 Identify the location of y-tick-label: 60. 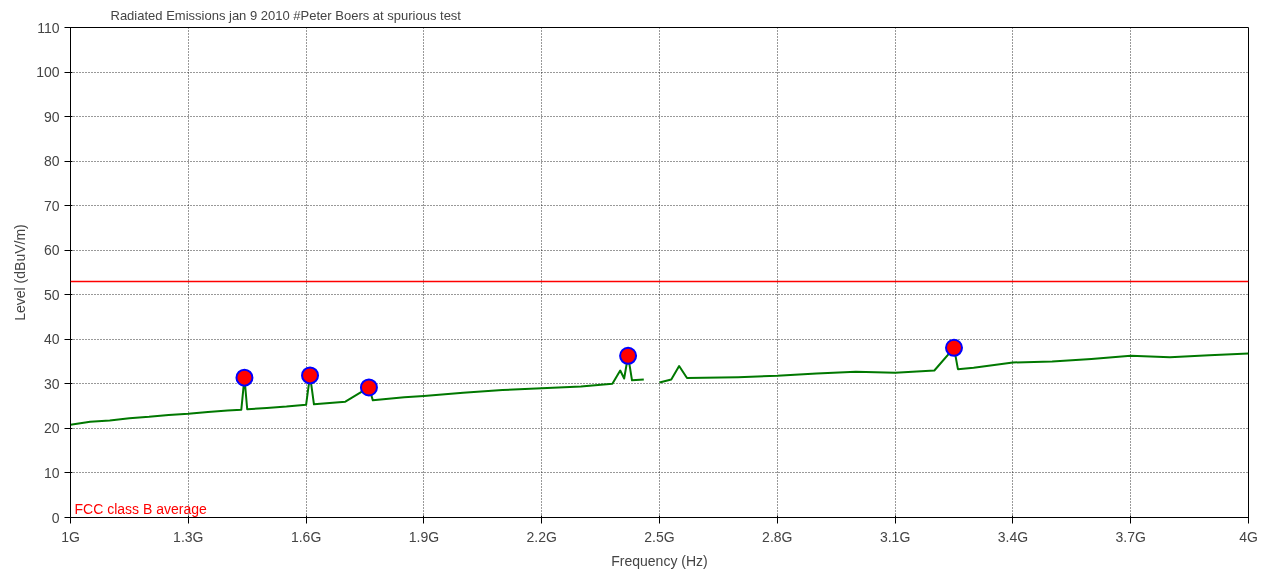
(51, 250).